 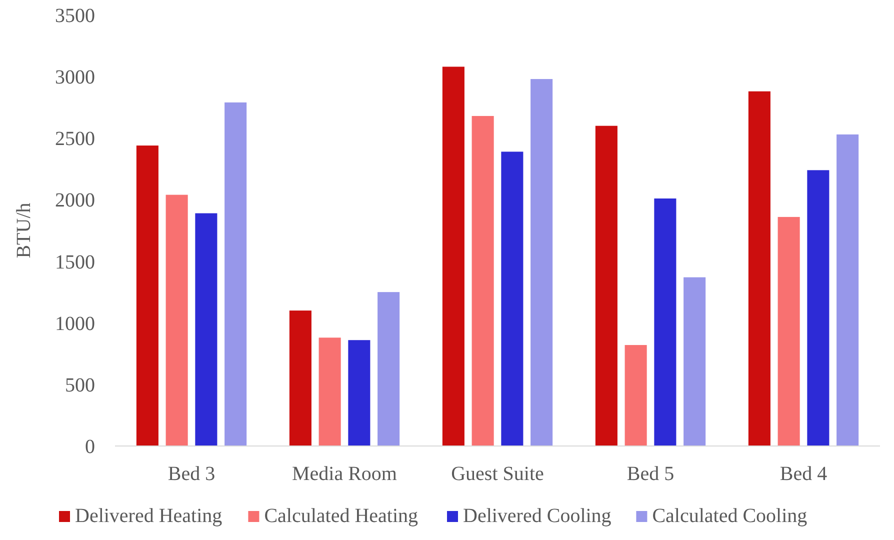 I want to click on y-tick-label: 2000, so click(x=75, y=201).